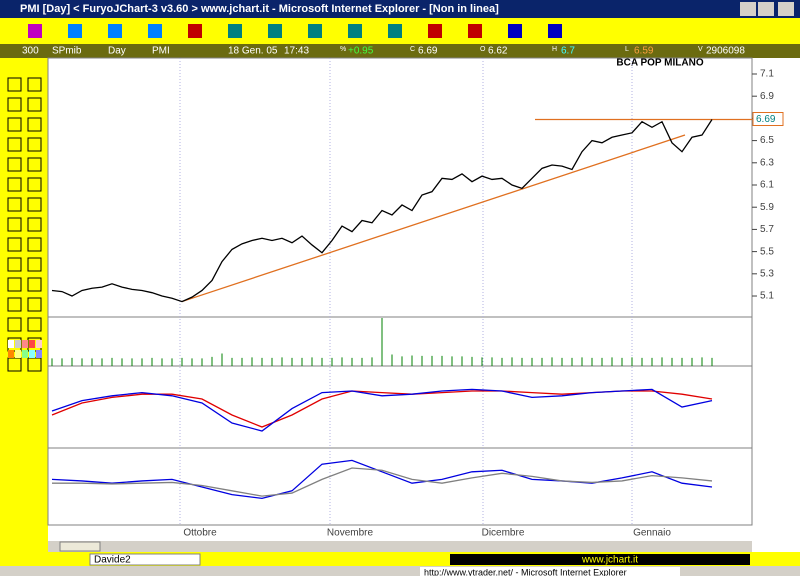  Describe the element at coordinates (412, 49) in the screenshot. I see `info-label: C` at that location.